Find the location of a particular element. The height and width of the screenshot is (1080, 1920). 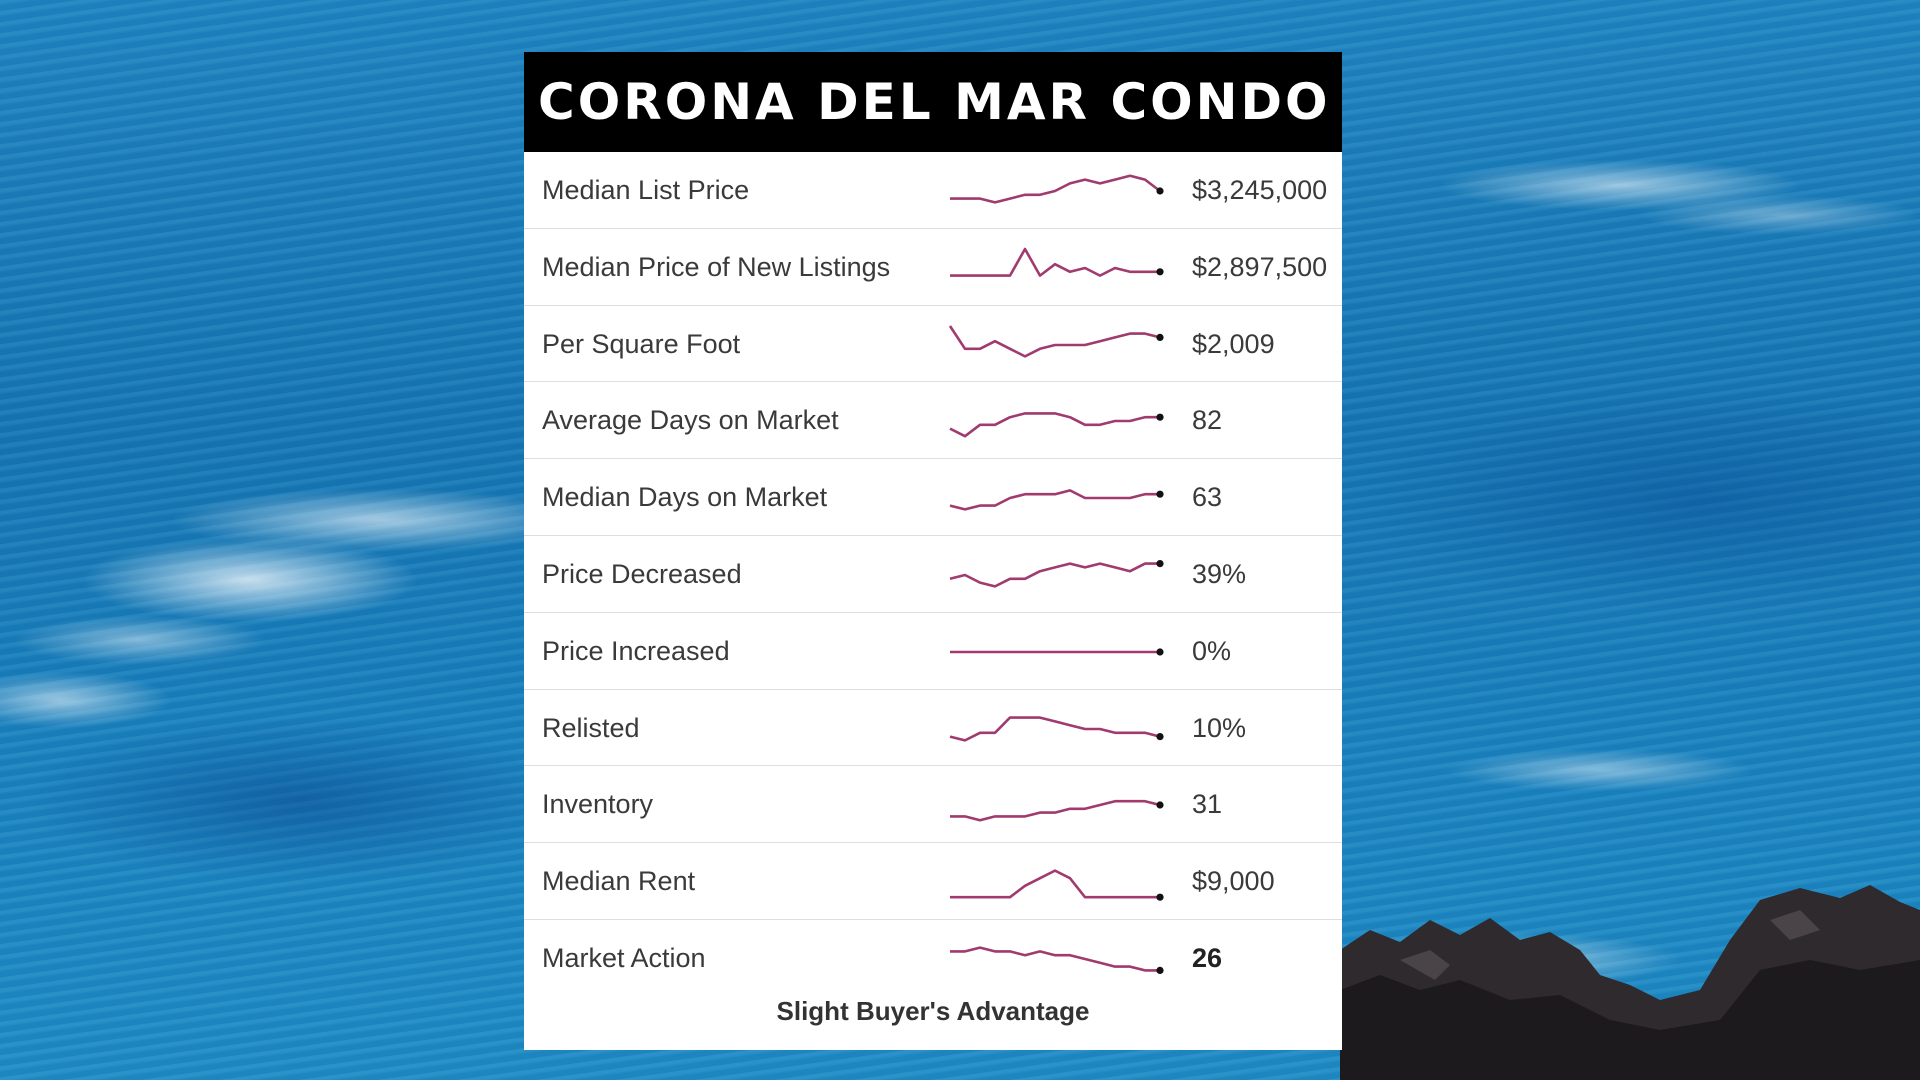

stat-label: Median Rent is located at coordinates (619, 881).